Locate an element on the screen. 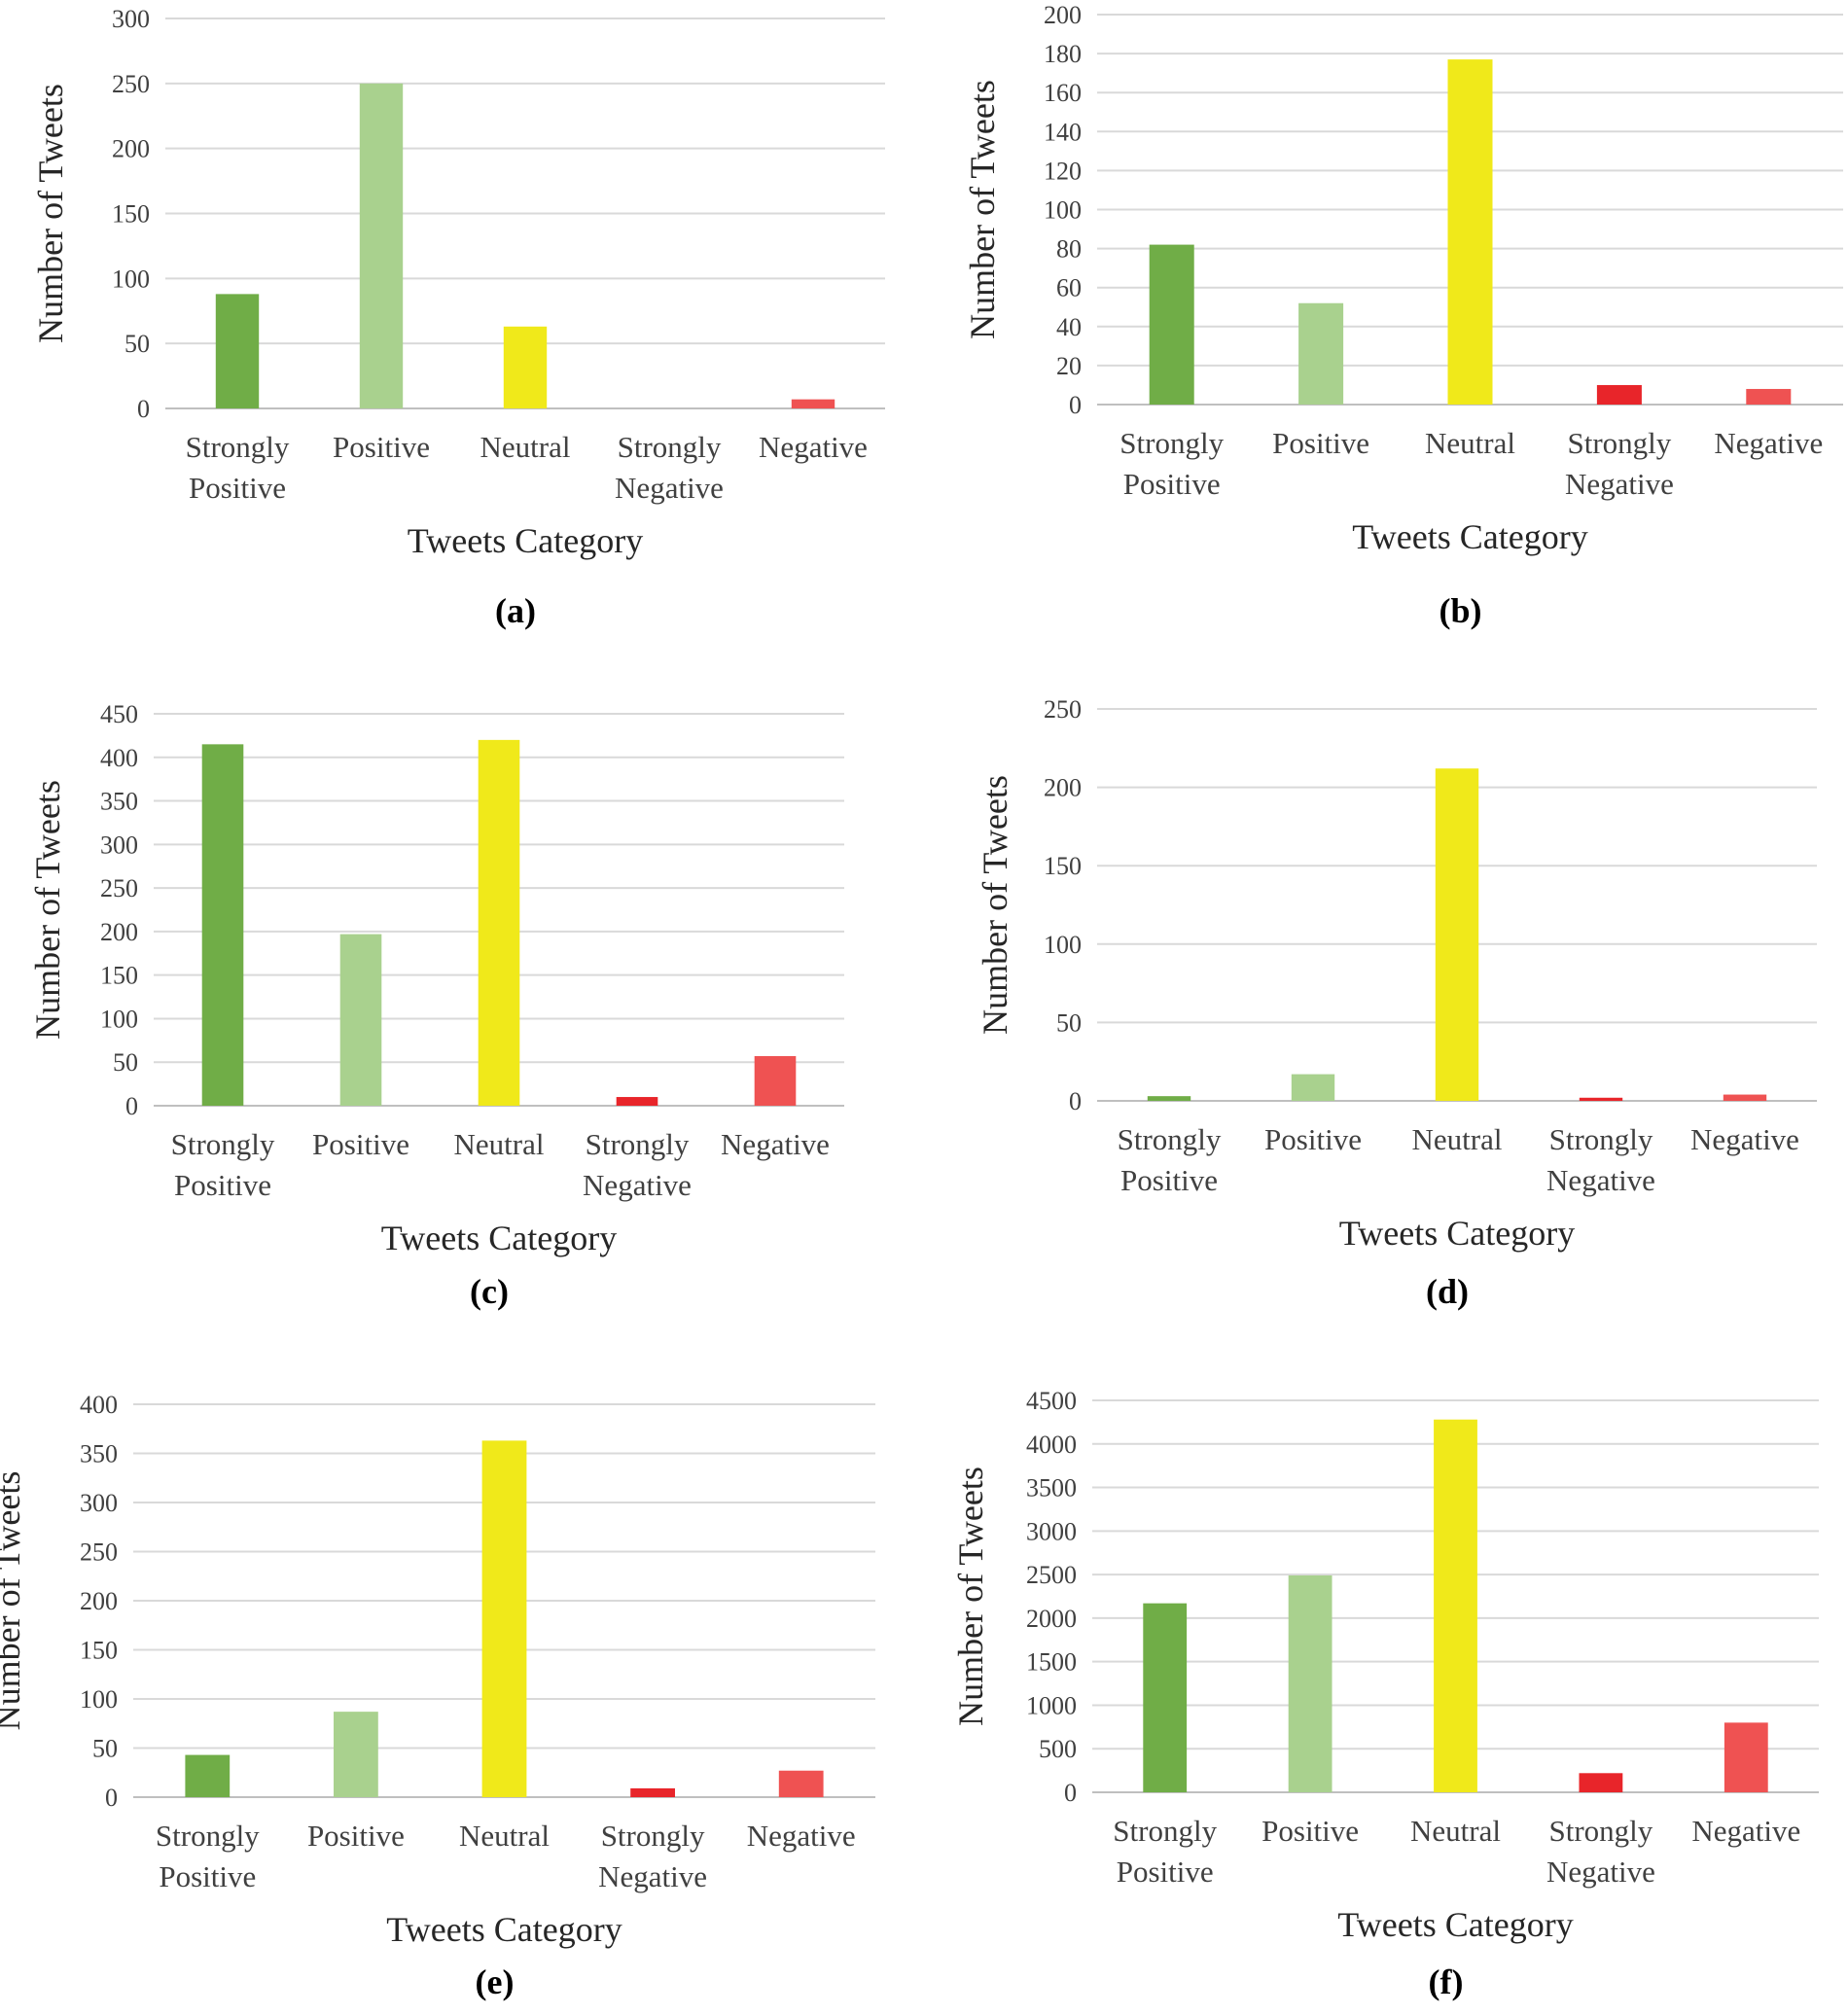 This screenshot has height=2015, width=1848. y-tick-label-f-1500: 1500 is located at coordinates (1052, 1662).